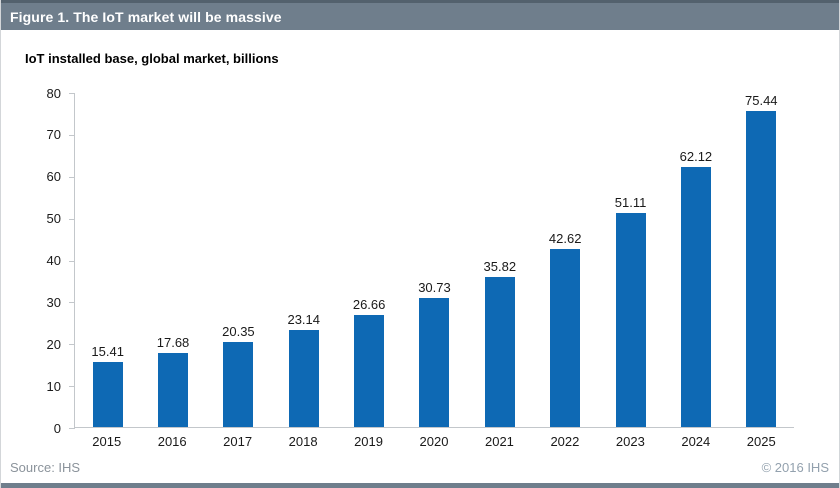  What do you see at coordinates (303, 260) in the screenshot?
I see `bar-column: 23.14` at bounding box center [303, 260].